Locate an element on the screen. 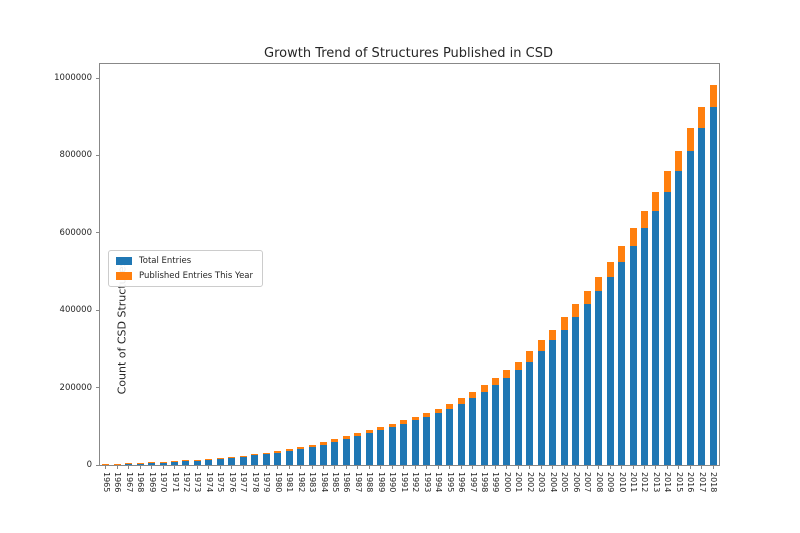  published-entries-bar-1986 is located at coordinates (346, 437).